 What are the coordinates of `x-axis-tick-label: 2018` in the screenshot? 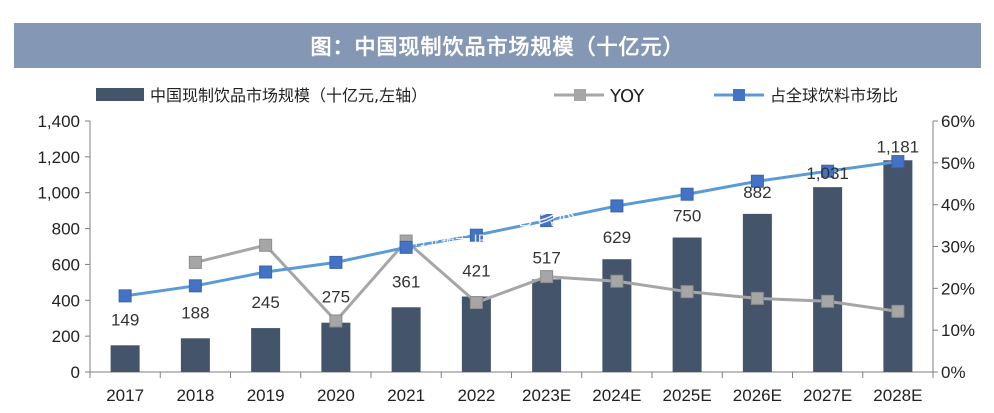 It's located at (195, 395).